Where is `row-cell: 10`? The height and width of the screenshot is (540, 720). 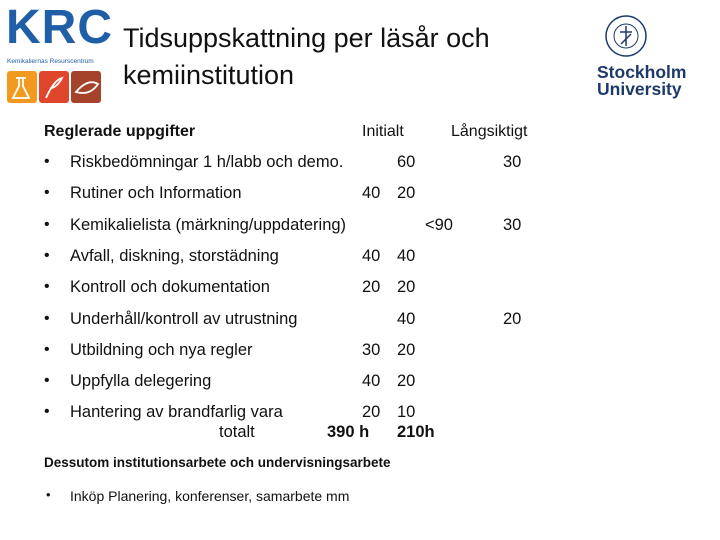
row-cell: 10 is located at coordinates (406, 412).